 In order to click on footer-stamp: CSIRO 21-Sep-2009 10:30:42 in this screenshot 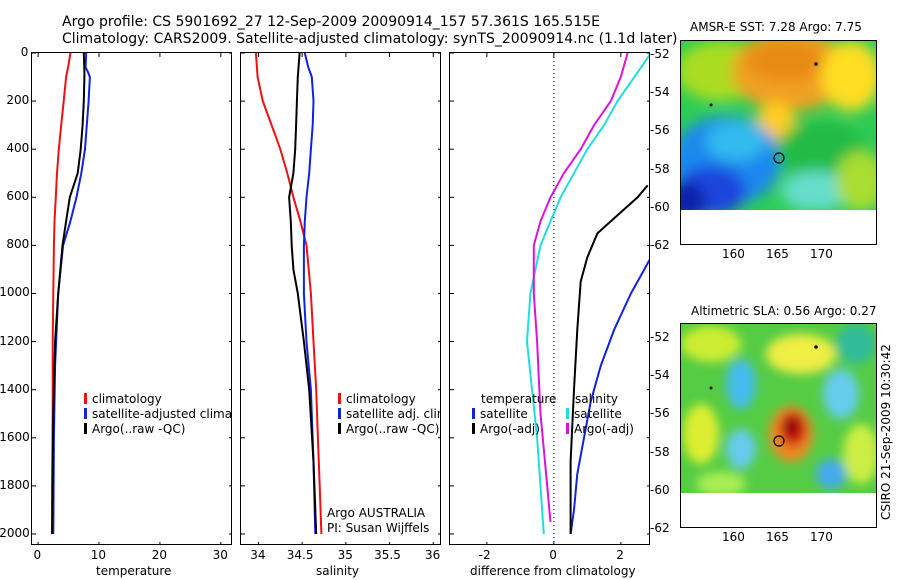, I will do `click(886, 432)`.